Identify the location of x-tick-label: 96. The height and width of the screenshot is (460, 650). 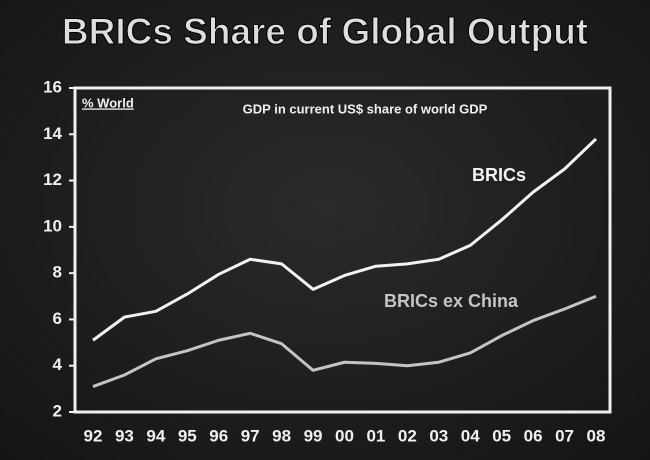
(218, 435).